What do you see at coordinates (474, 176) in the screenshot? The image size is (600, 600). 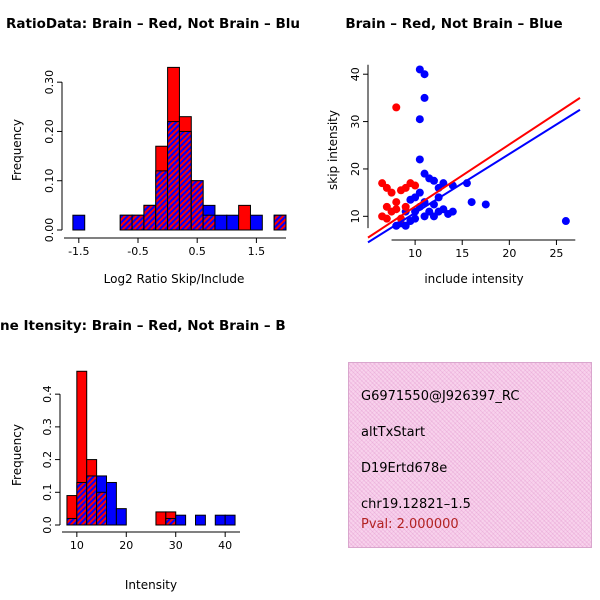 I see `fit-line-not-brain-fit` at bounding box center [474, 176].